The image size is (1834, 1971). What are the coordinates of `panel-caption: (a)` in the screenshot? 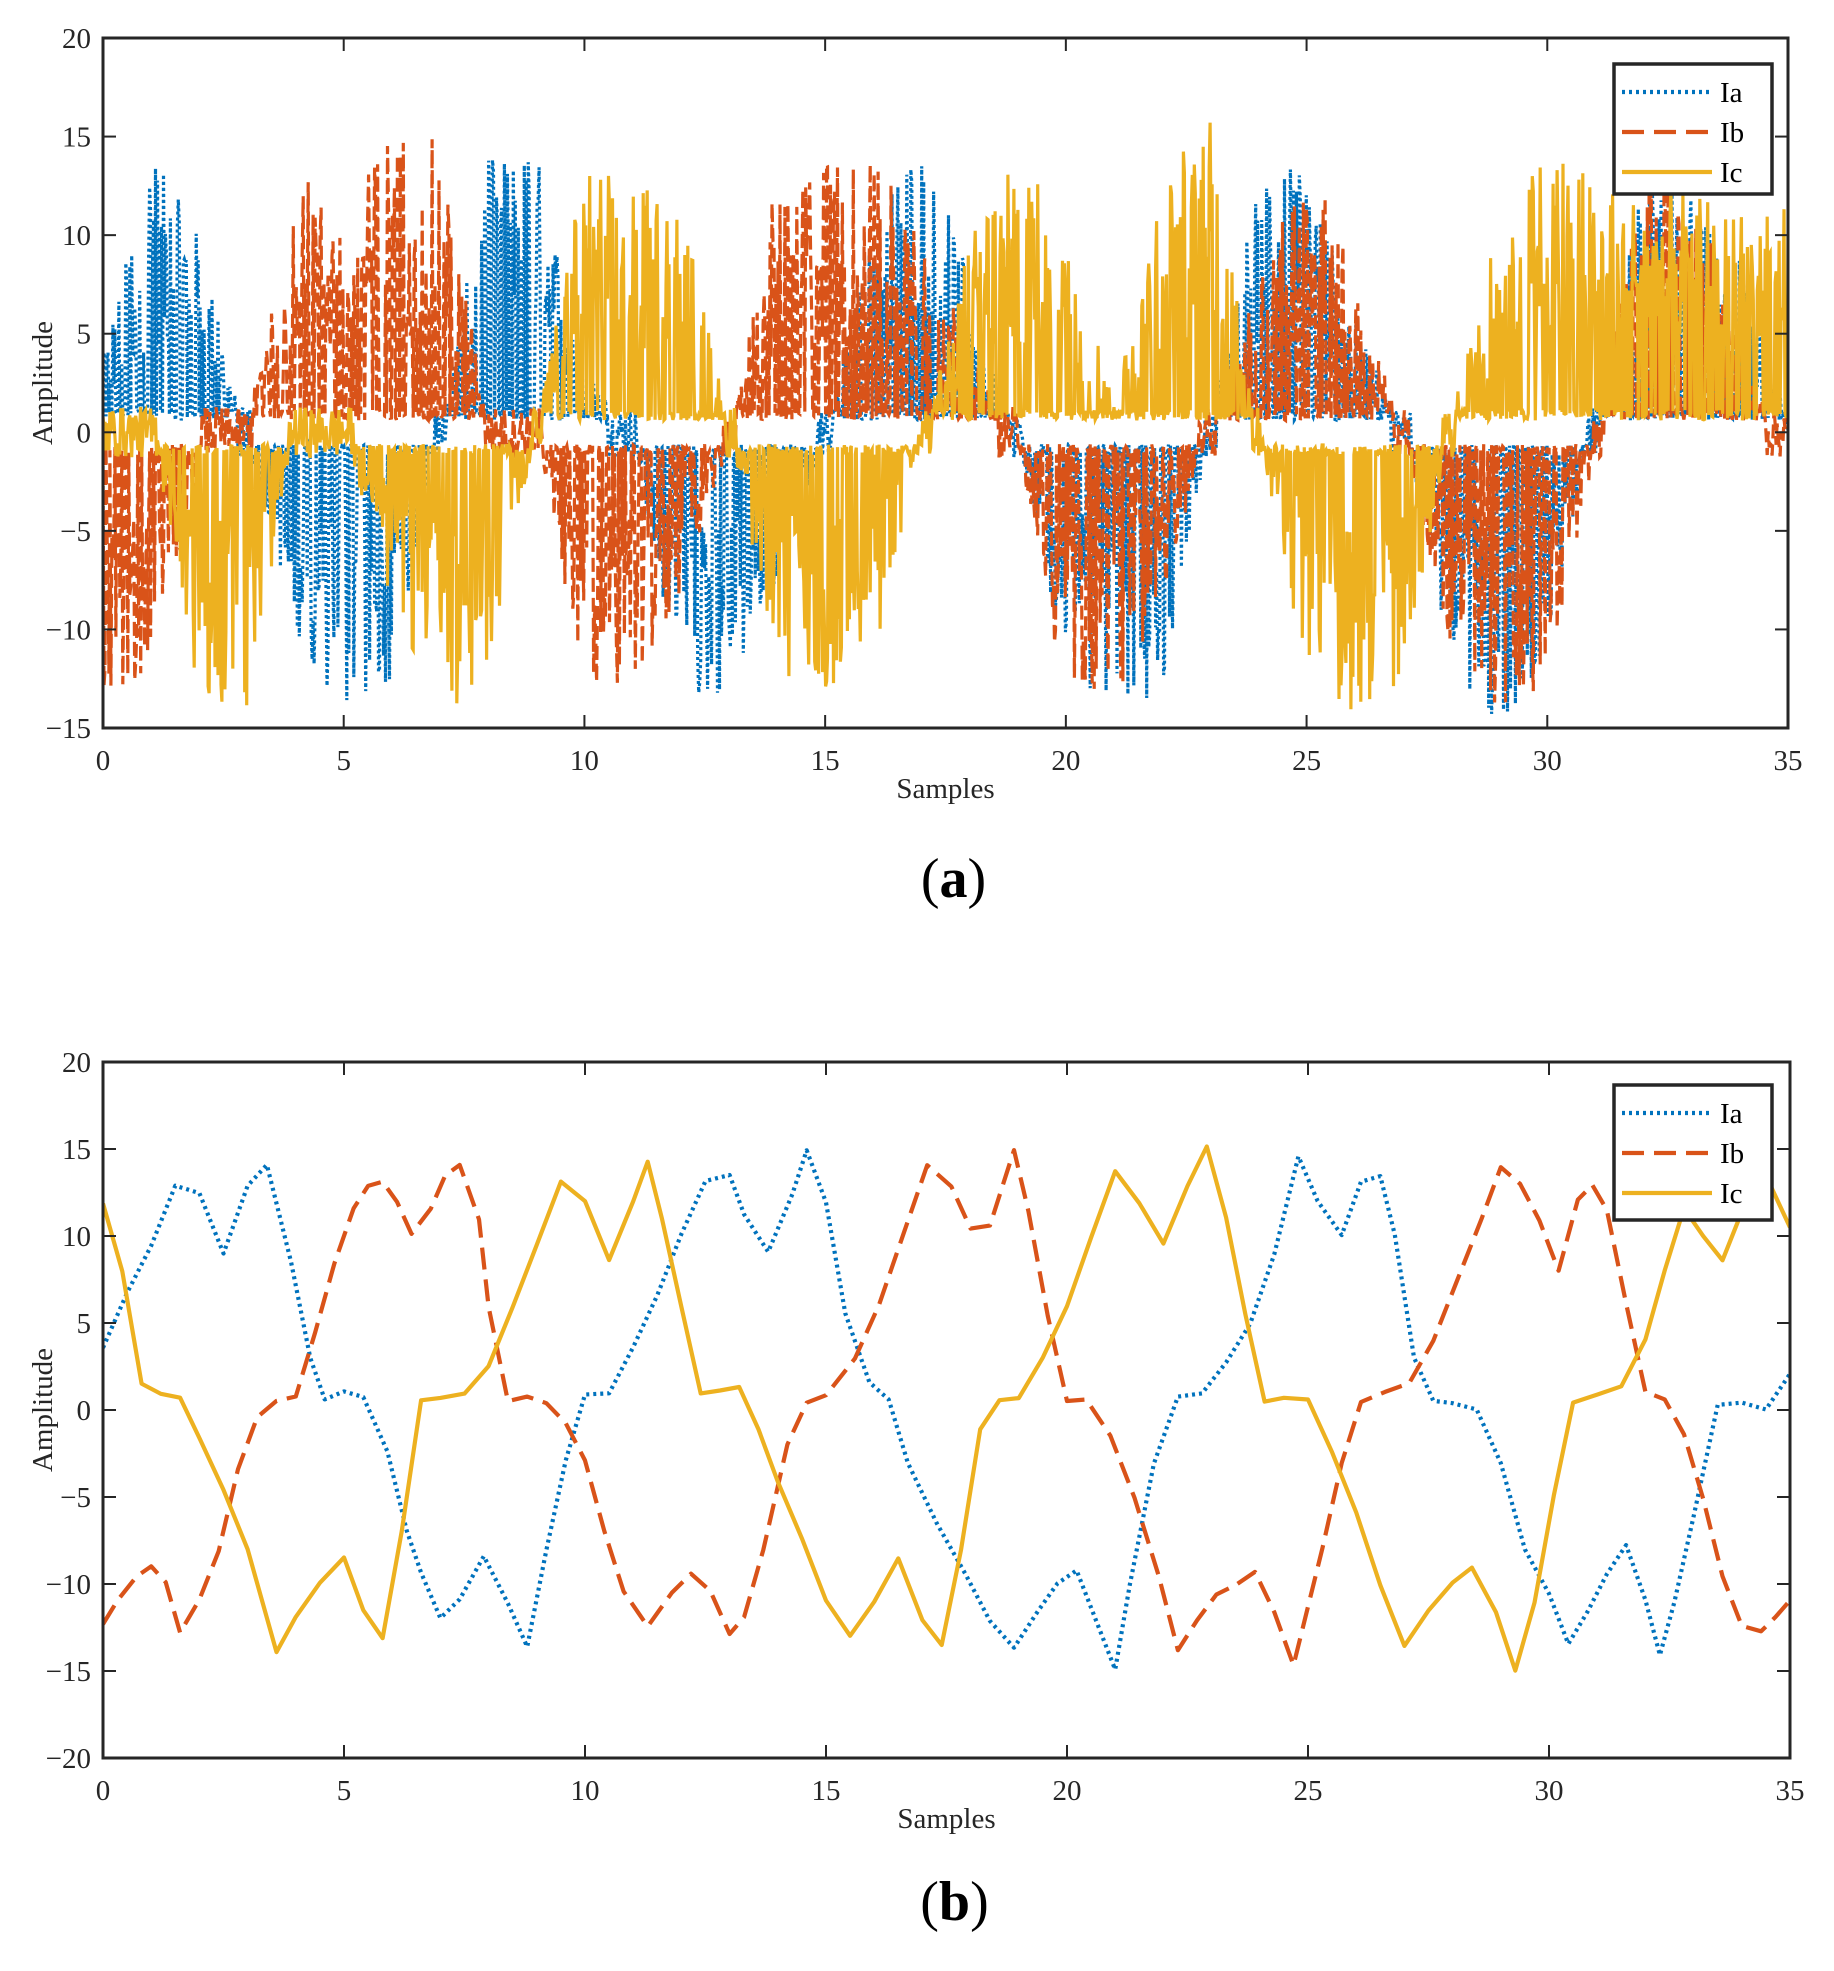 It's located at (953, 879).